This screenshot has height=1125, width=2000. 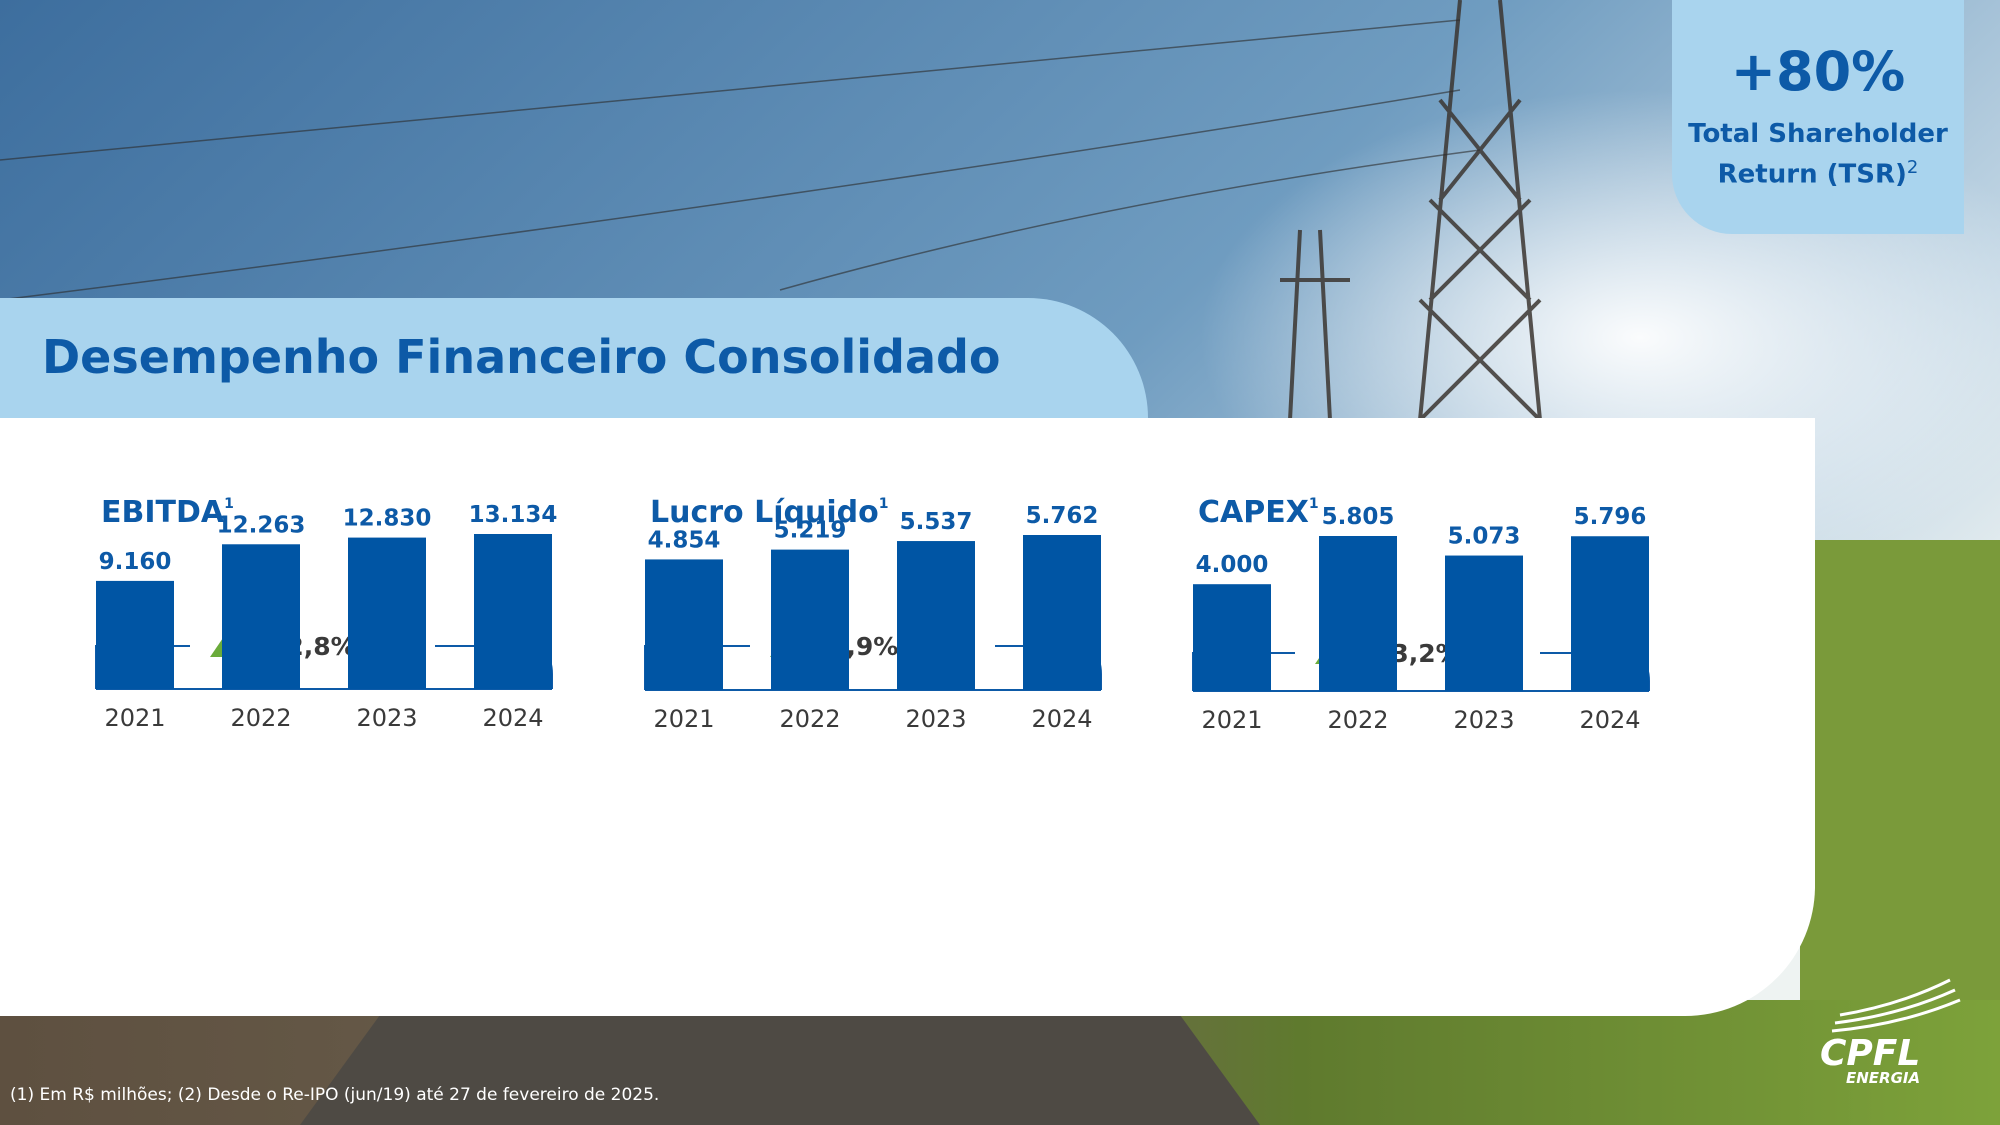 I want to click on data-label: 5.805, so click(x=1358, y=517).